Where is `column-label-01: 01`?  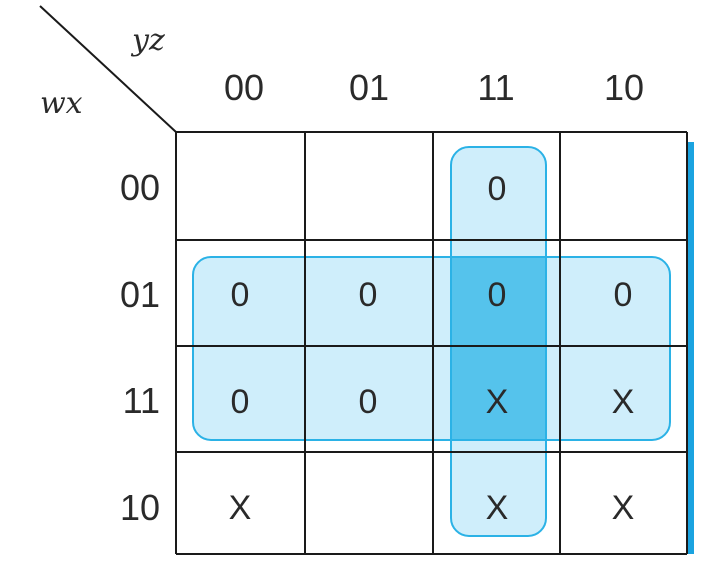 column-label-01: 01 is located at coordinates (369, 87).